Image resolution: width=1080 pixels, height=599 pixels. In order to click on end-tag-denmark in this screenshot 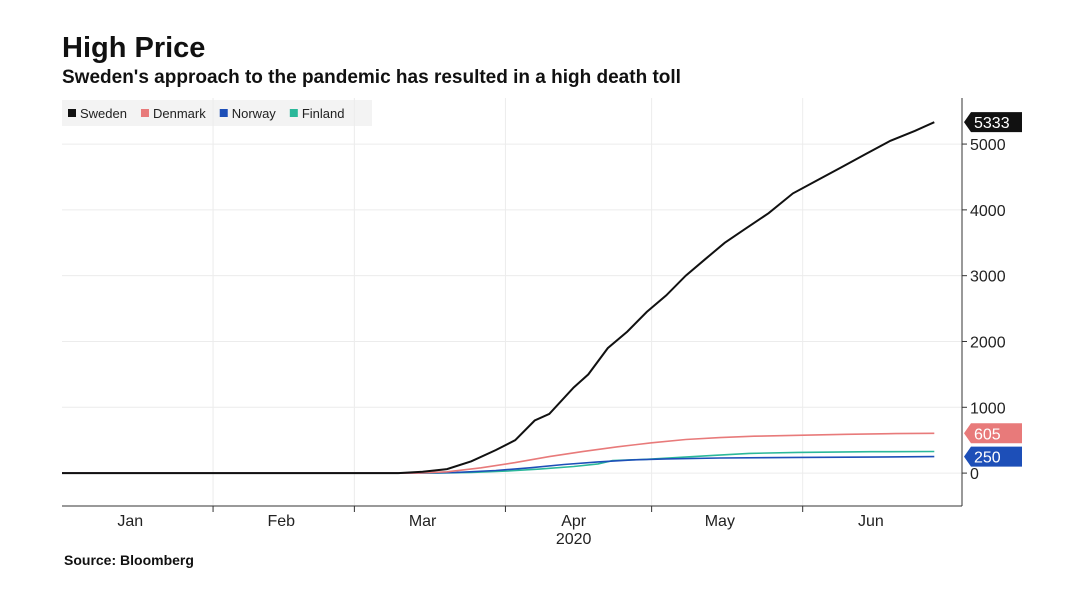, I will do `click(993, 433)`.